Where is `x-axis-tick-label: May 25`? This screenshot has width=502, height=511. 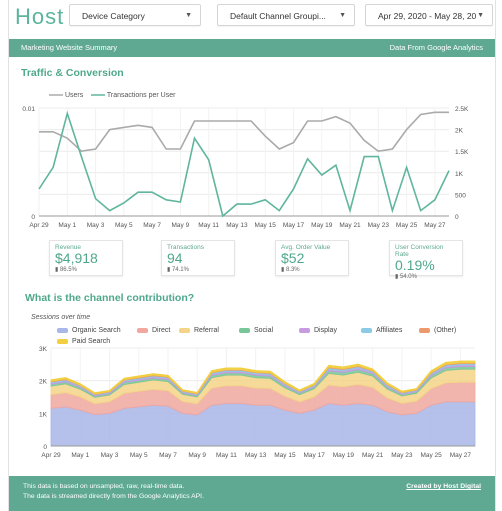 x-axis-tick-label: May 25 is located at coordinates (407, 225).